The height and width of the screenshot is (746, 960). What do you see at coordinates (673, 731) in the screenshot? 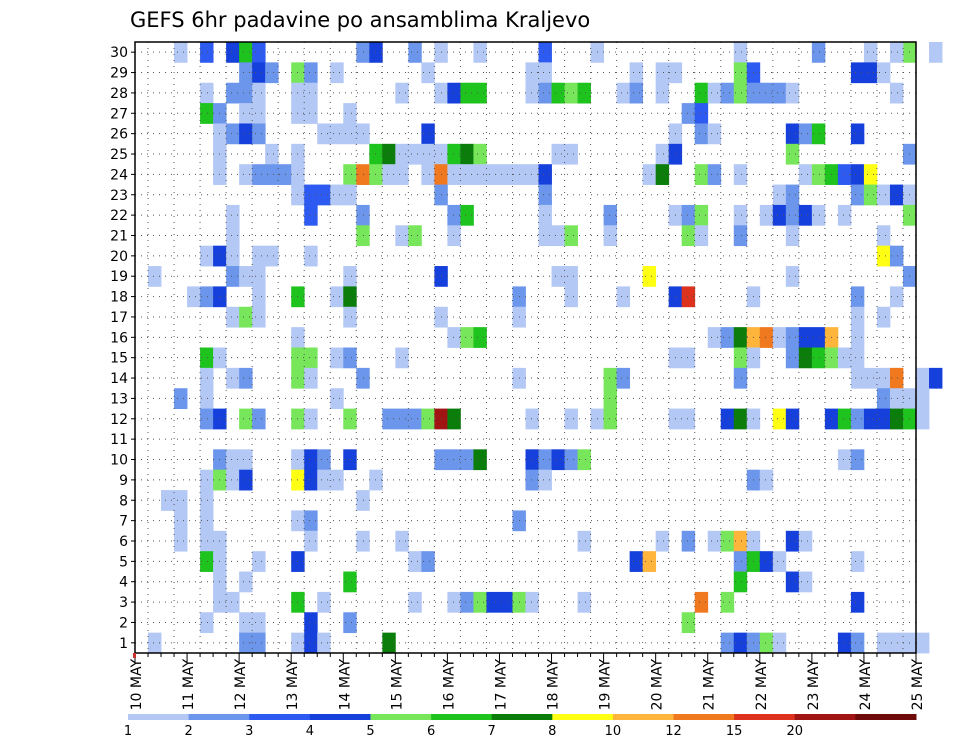
I see `legend-label: 12` at bounding box center [673, 731].